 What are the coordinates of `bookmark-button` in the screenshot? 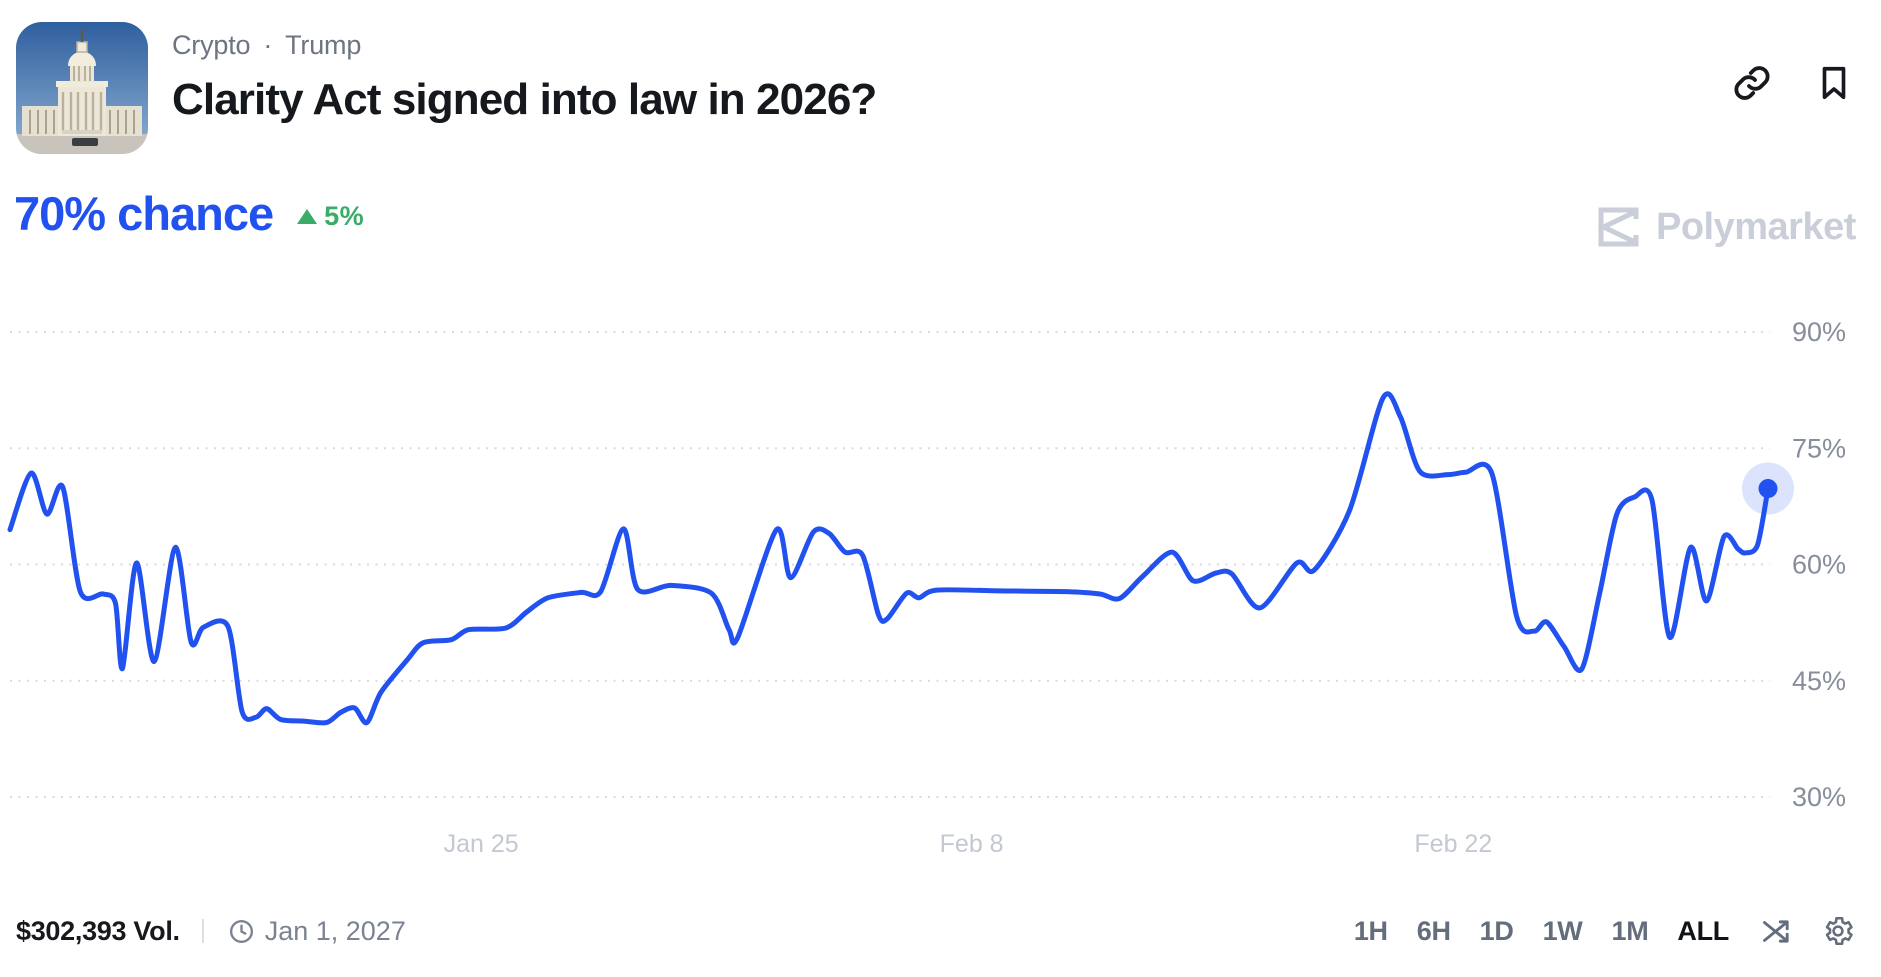 It's located at (1834, 83).